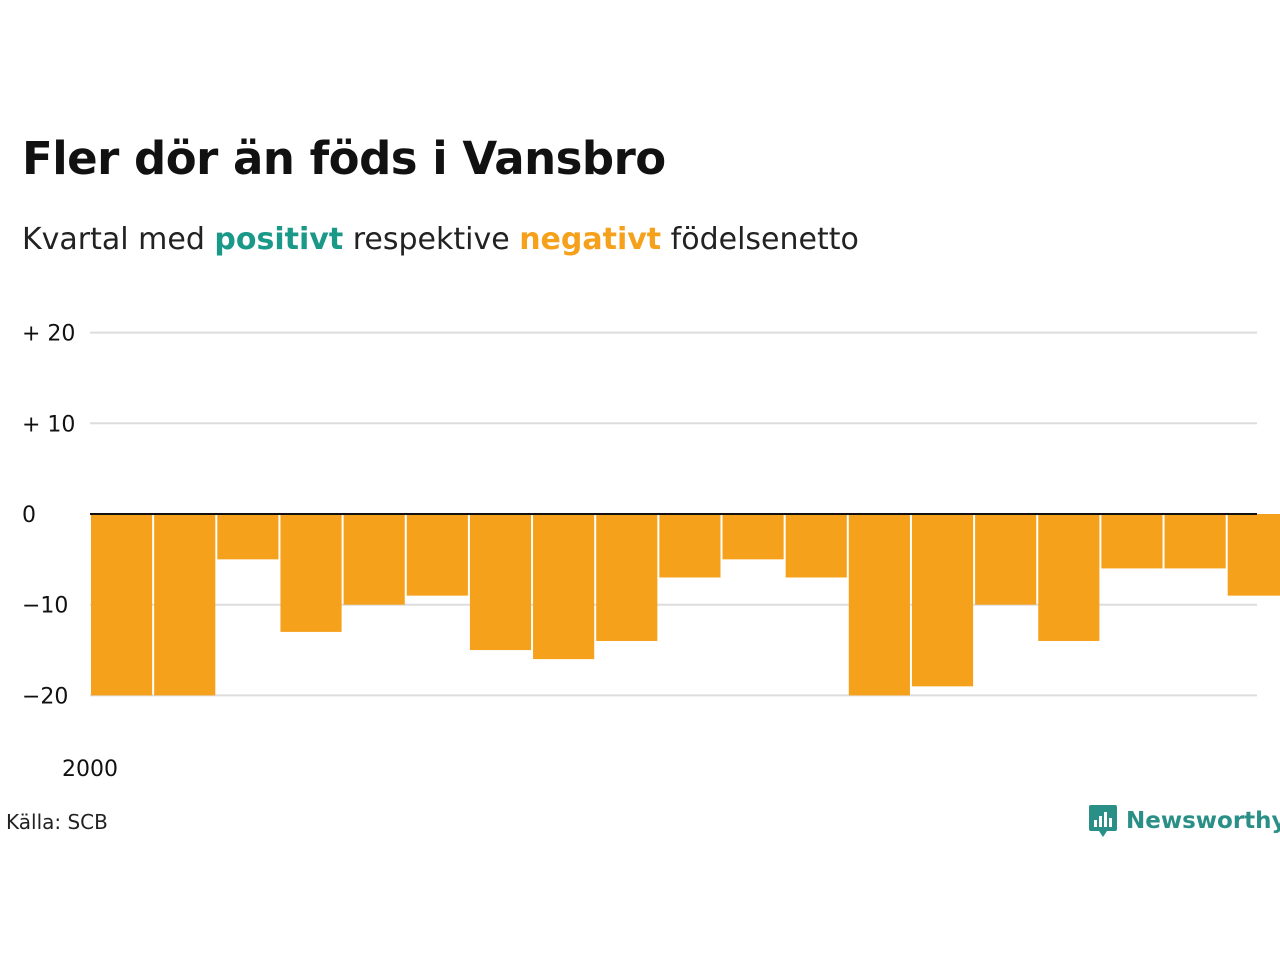  Describe the element at coordinates (45, 606) in the screenshot. I see `y-tick-label: −10` at that location.